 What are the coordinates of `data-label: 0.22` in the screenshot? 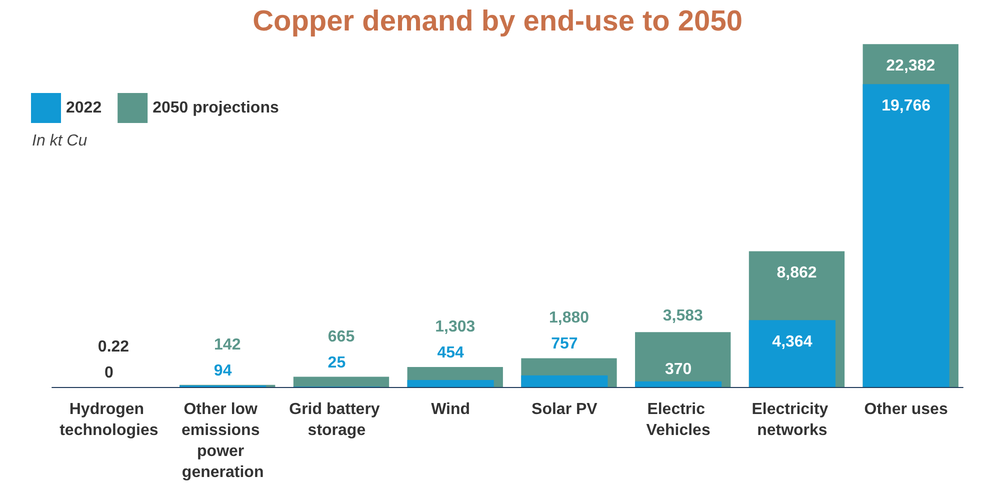 It's located at (114, 347).